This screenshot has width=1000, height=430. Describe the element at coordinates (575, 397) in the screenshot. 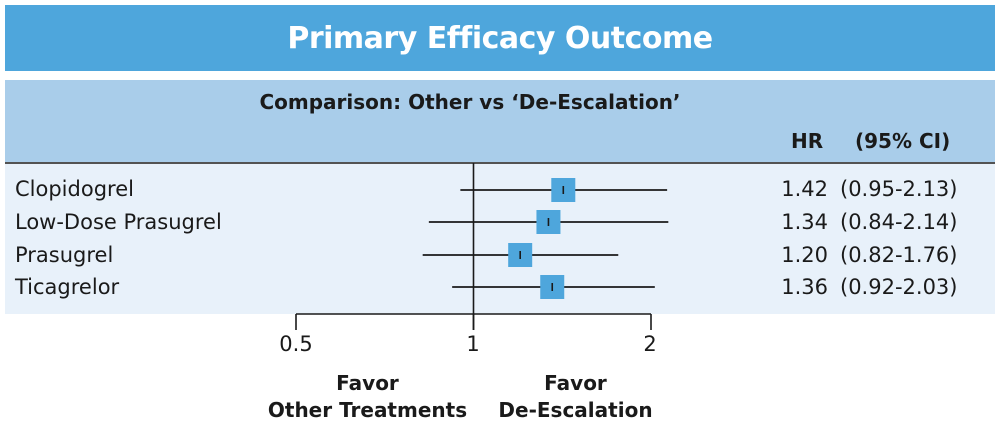

I see `favor-deescalation-label: Favor De-Escalation` at that location.